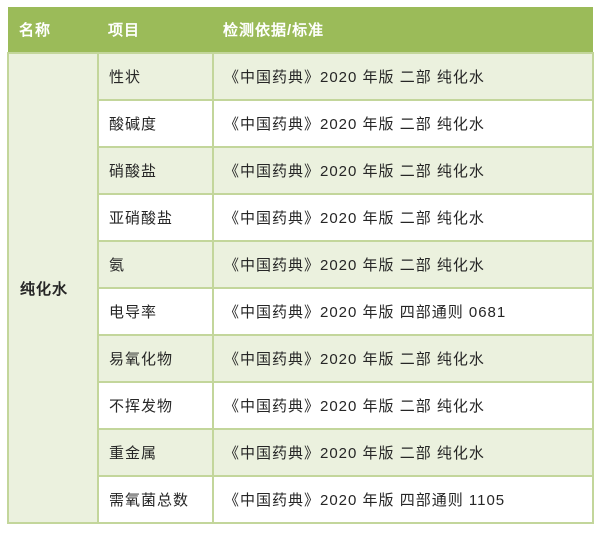  What do you see at coordinates (155, 311) in the screenshot?
I see `item-cell: 电导率` at bounding box center [155, 311].